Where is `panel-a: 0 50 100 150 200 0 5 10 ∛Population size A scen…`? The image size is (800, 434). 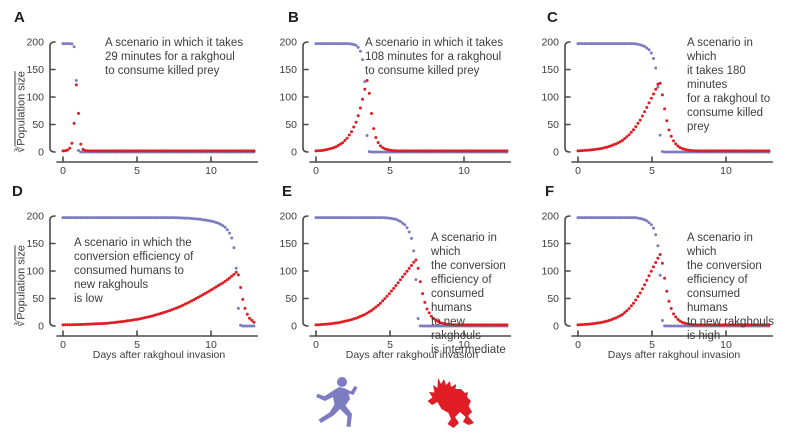 panel-a: 0 50 100 150 200 0 5 10 ∛Population size A scen… is located at coordinates (131, 96).